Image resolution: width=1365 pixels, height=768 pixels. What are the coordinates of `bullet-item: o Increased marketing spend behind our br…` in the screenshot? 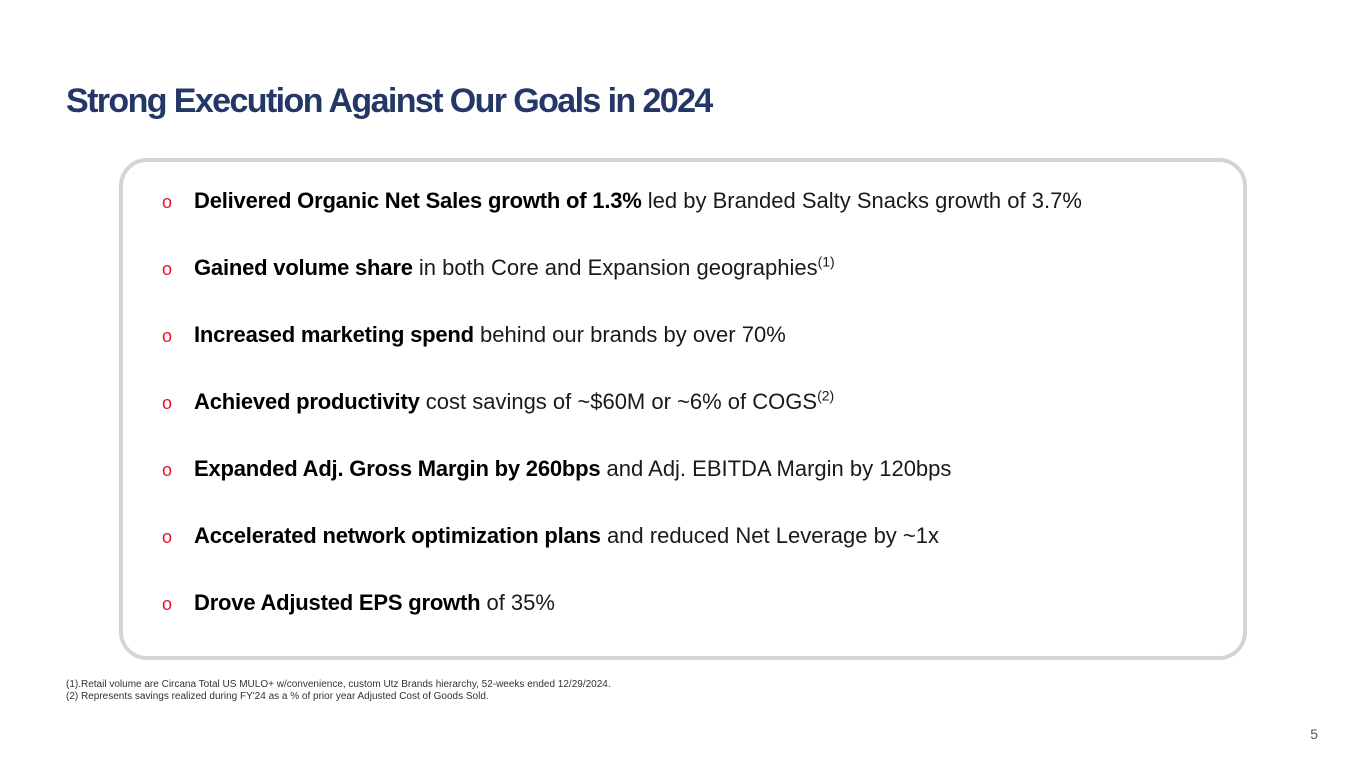 It's located at (474, 335).